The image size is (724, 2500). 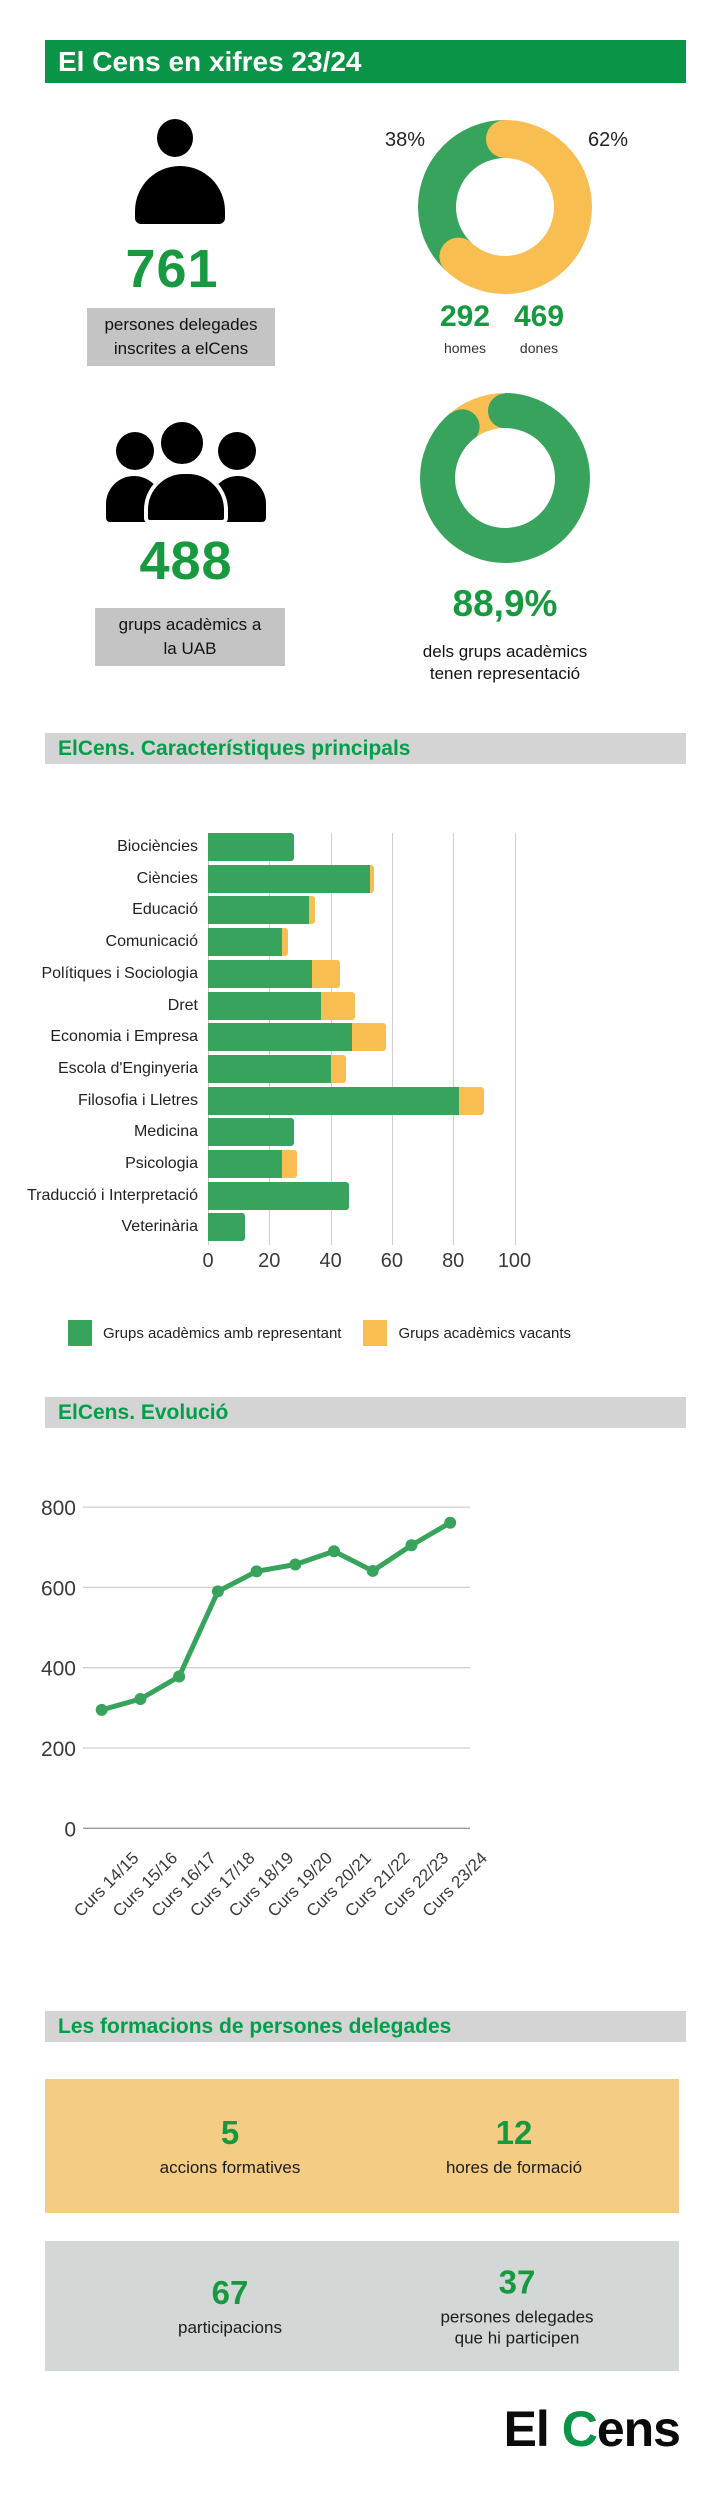 What do you see at coordinates (180, 195) in the screenshot?
I see `person-icon-body` at bounding box center [180, 195].